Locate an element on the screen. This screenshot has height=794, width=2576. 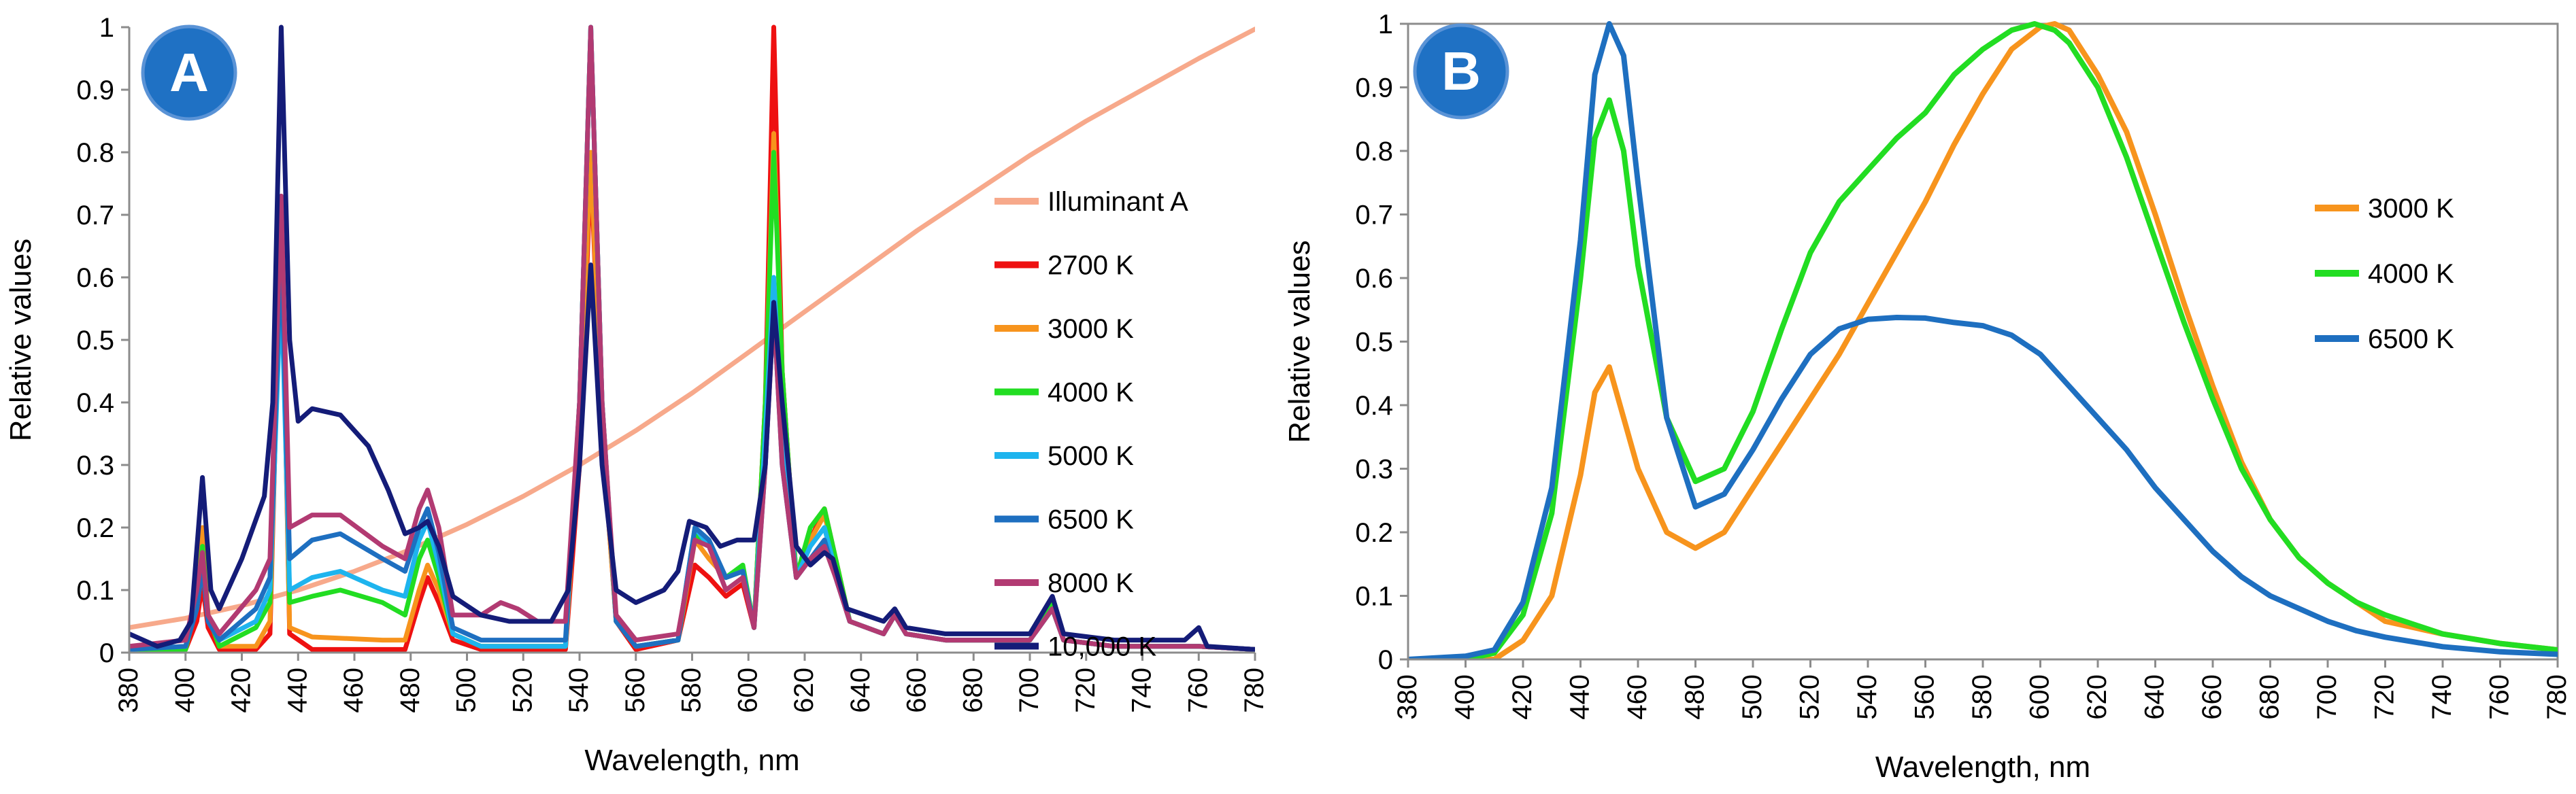
chart-b-x-tick-label: 500 is located at coordinates (1752, 697).